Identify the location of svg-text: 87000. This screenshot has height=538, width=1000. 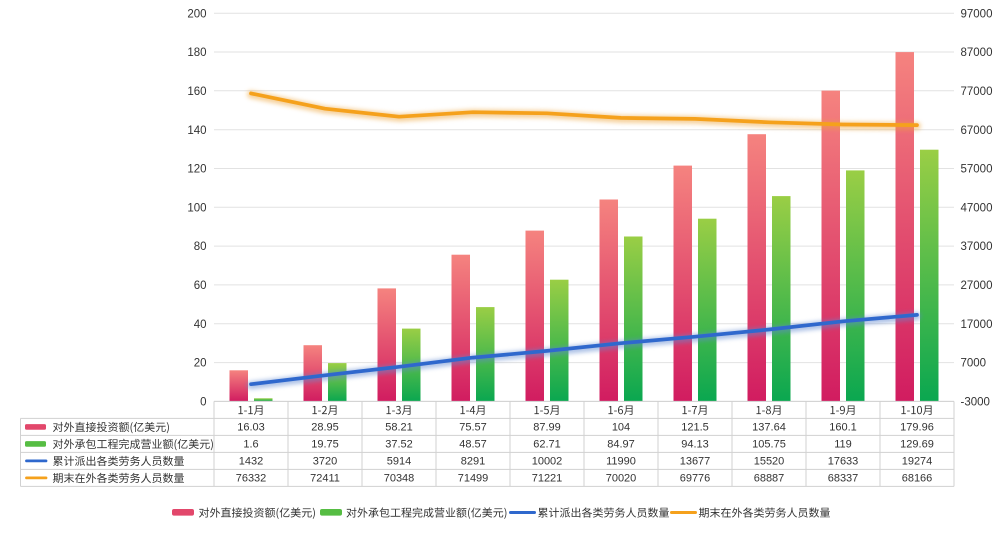
(977, 53).